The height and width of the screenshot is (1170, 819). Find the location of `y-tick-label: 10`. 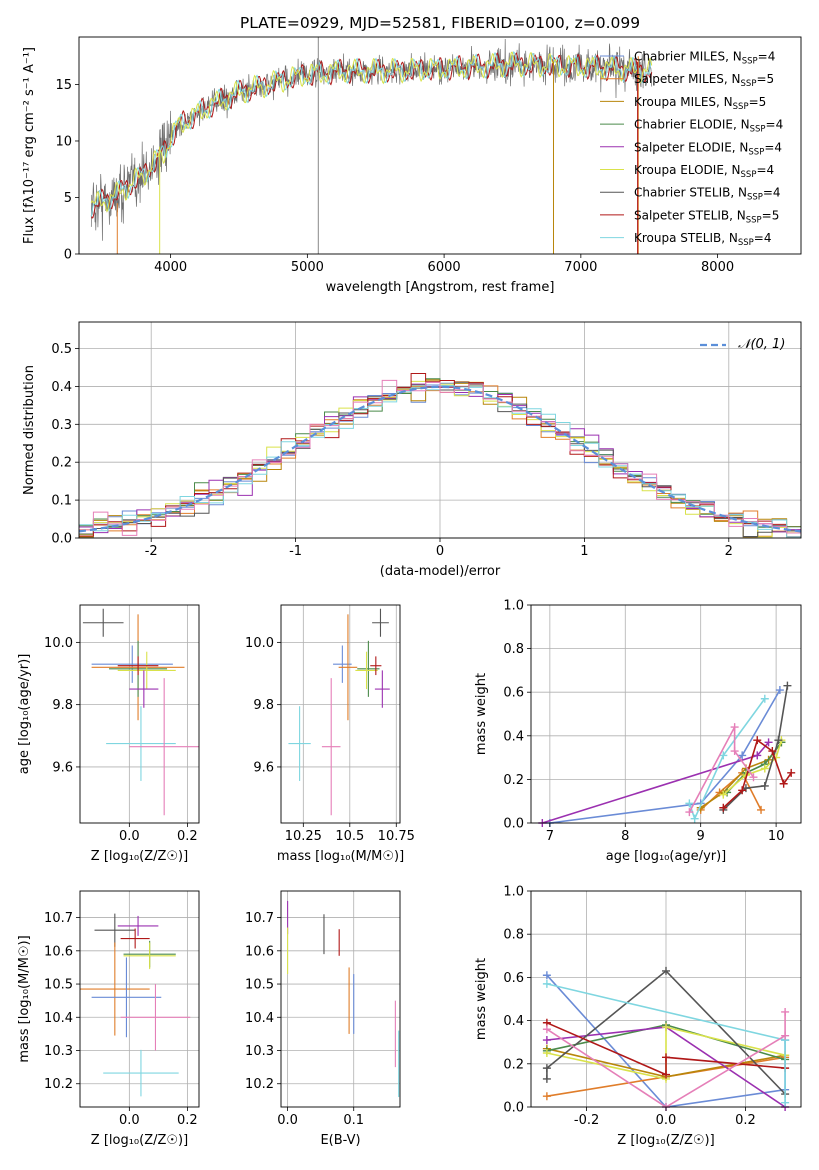

y-tick-label: 10 is located at coordinates (63, 141).